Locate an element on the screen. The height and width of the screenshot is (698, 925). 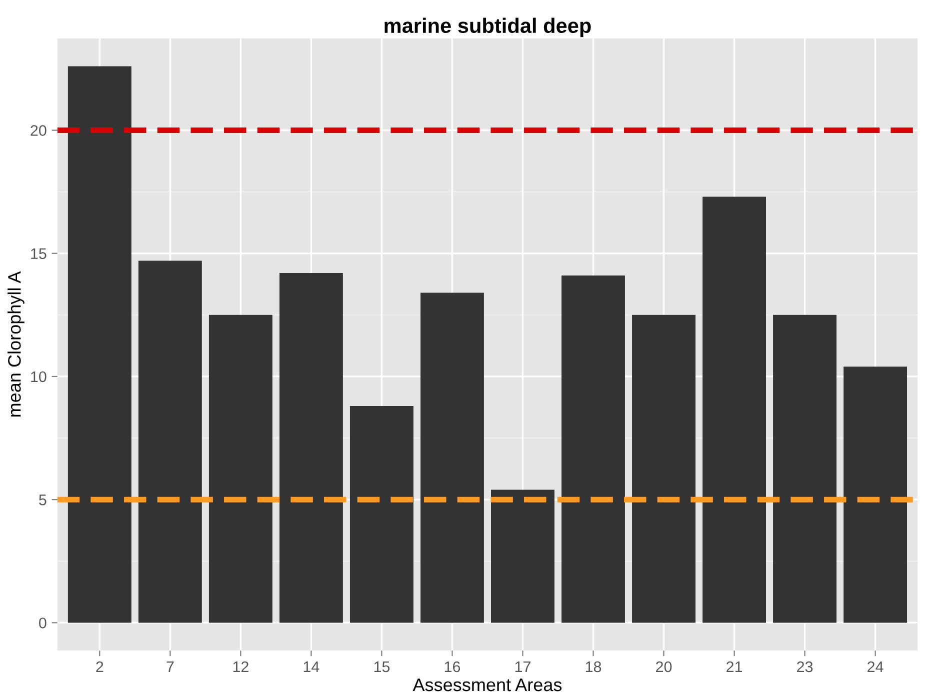
x-tick-label: 16 is located at coordinates (452, 666).